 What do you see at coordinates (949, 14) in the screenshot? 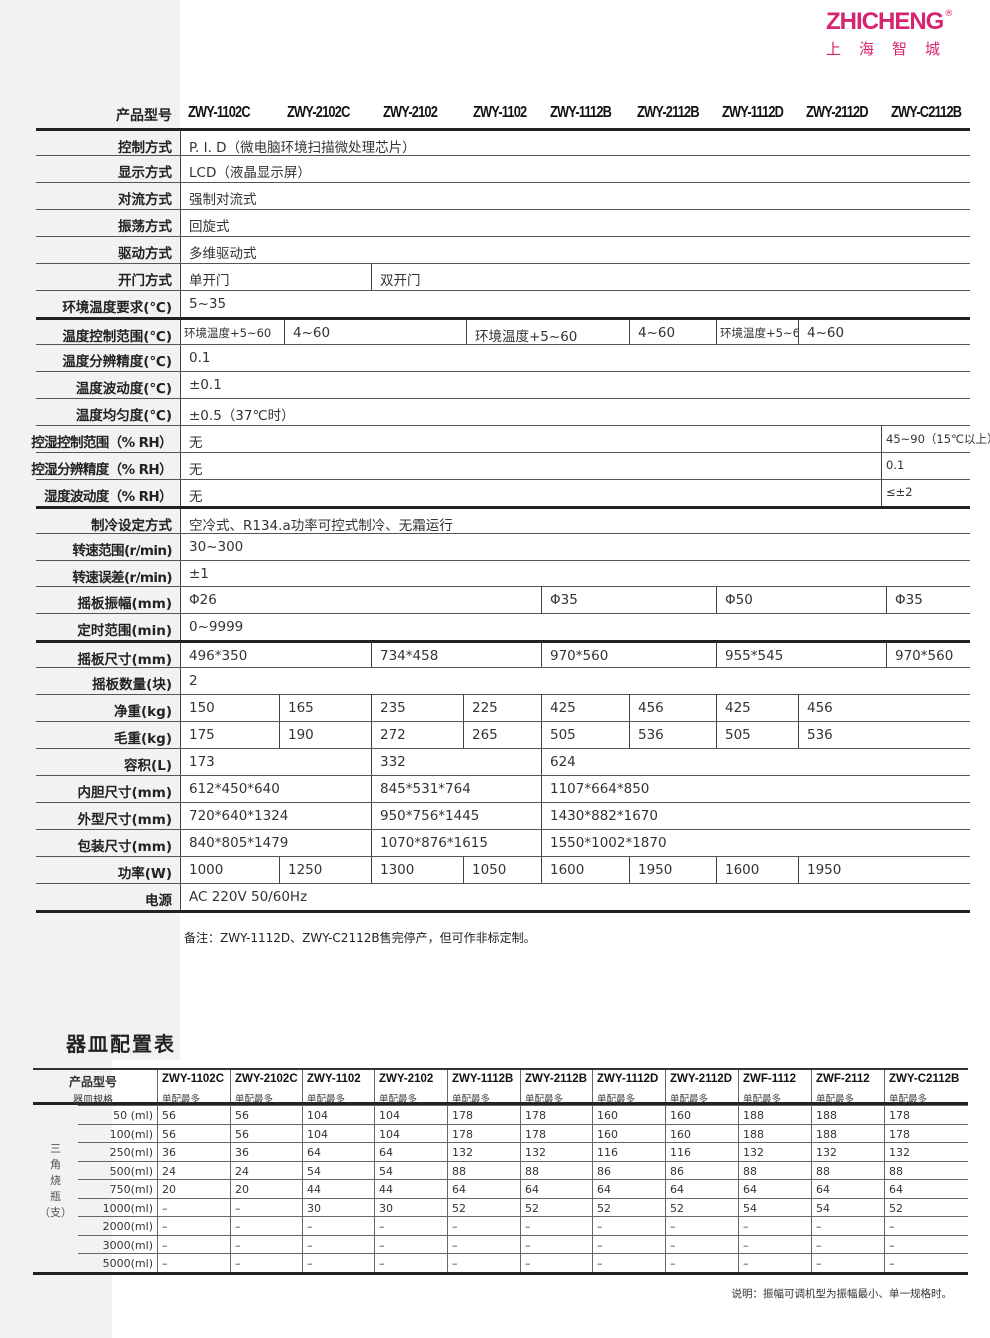
I see `registered-mark: ®` at bounding box center [949, 14].